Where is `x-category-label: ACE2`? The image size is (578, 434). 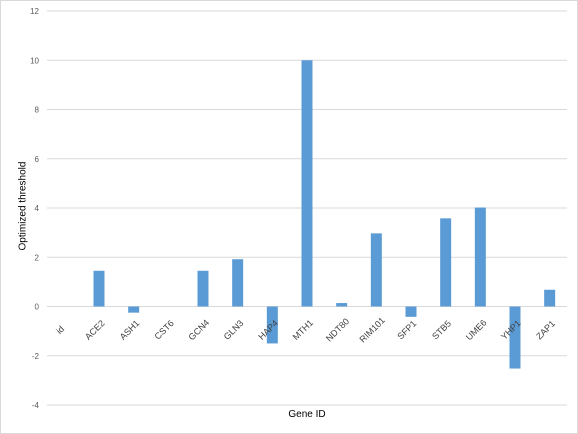 x-category-label: ACE2 is located at coordinates (95, 330).